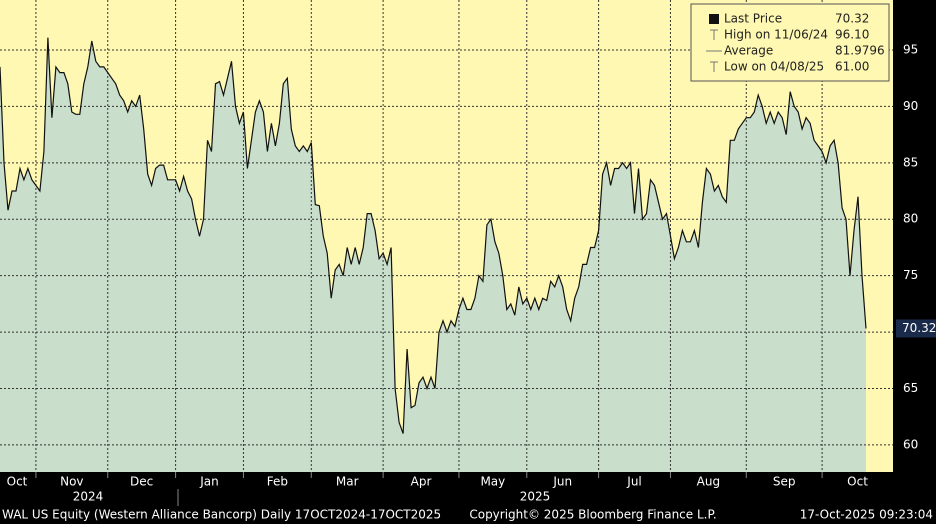 The width and height of the screenshot is (936, 524). I want to click on legend-value: 96.10, so click(852, 35).